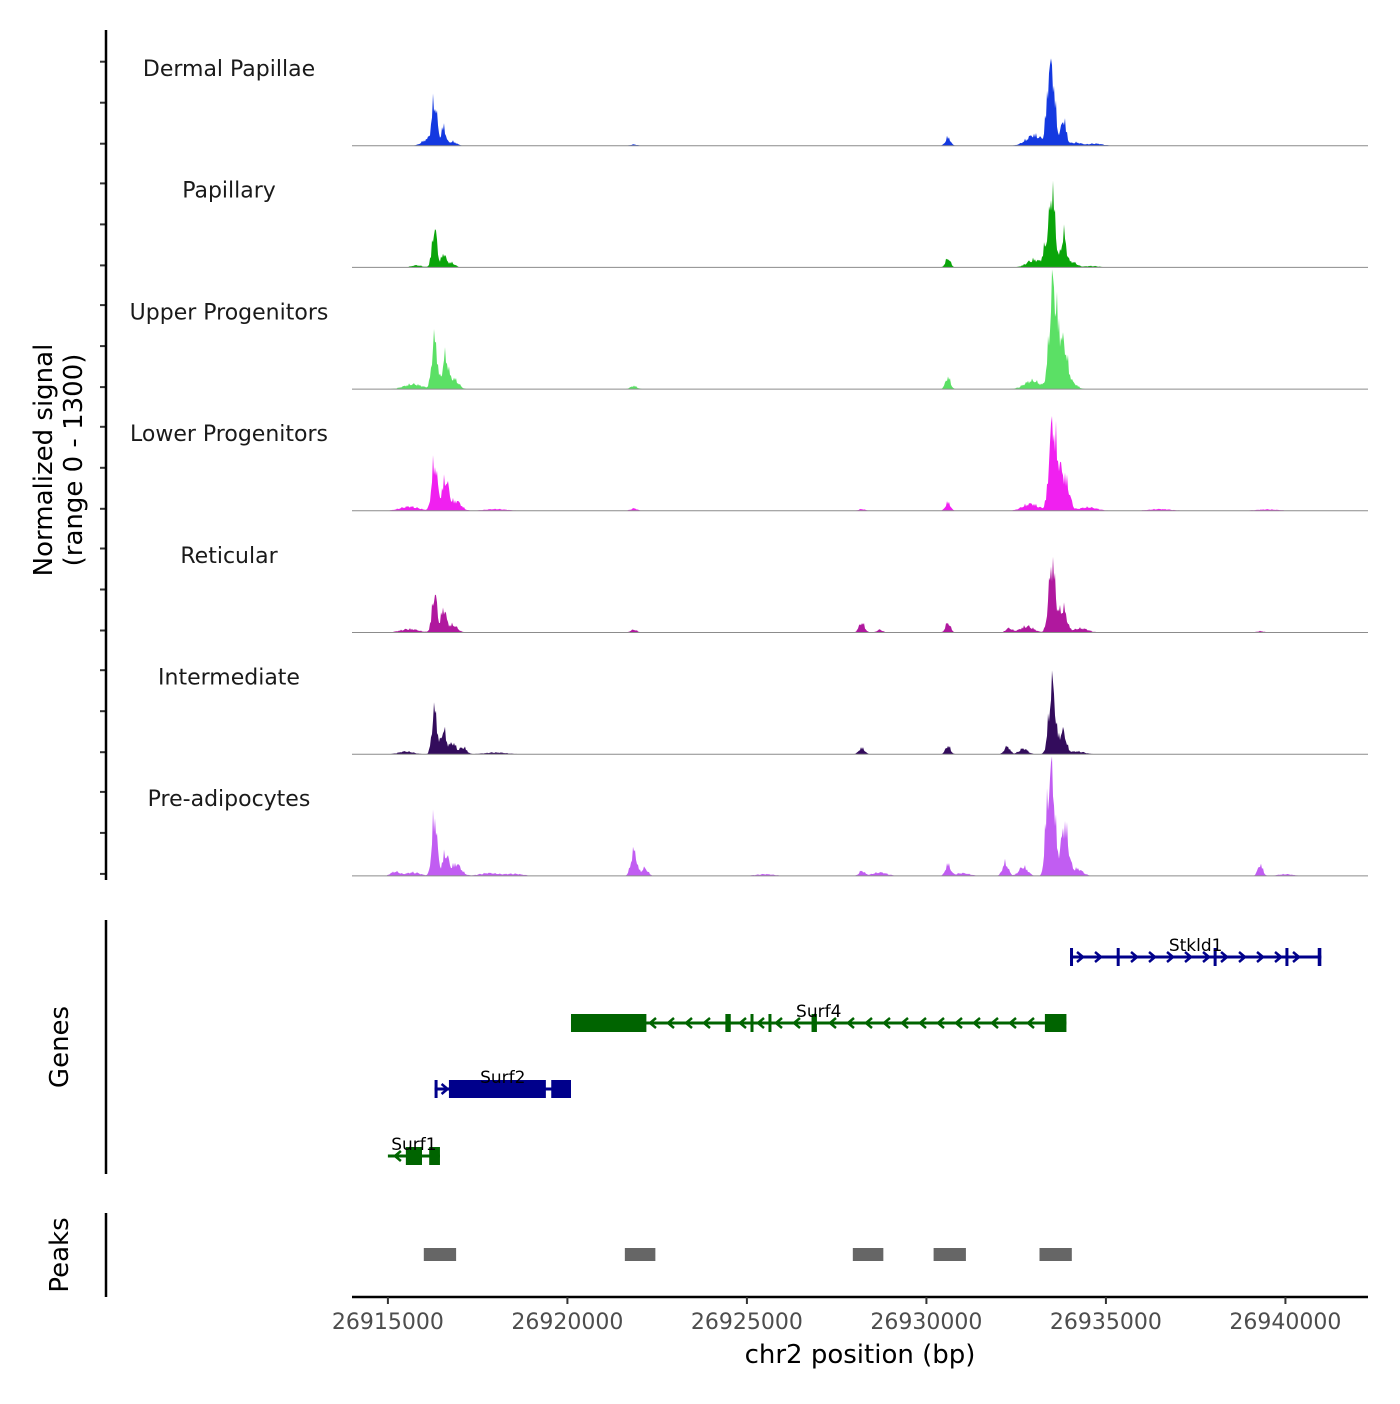  Describe the element at coordinates (926, 1322) in the screenshot. I see `x-tick-label: 26930000` at that location.